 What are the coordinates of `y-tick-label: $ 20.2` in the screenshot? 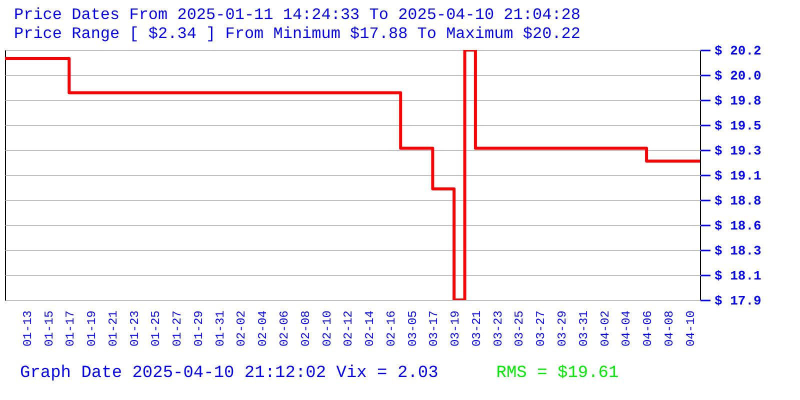 It's located at (738, 51).